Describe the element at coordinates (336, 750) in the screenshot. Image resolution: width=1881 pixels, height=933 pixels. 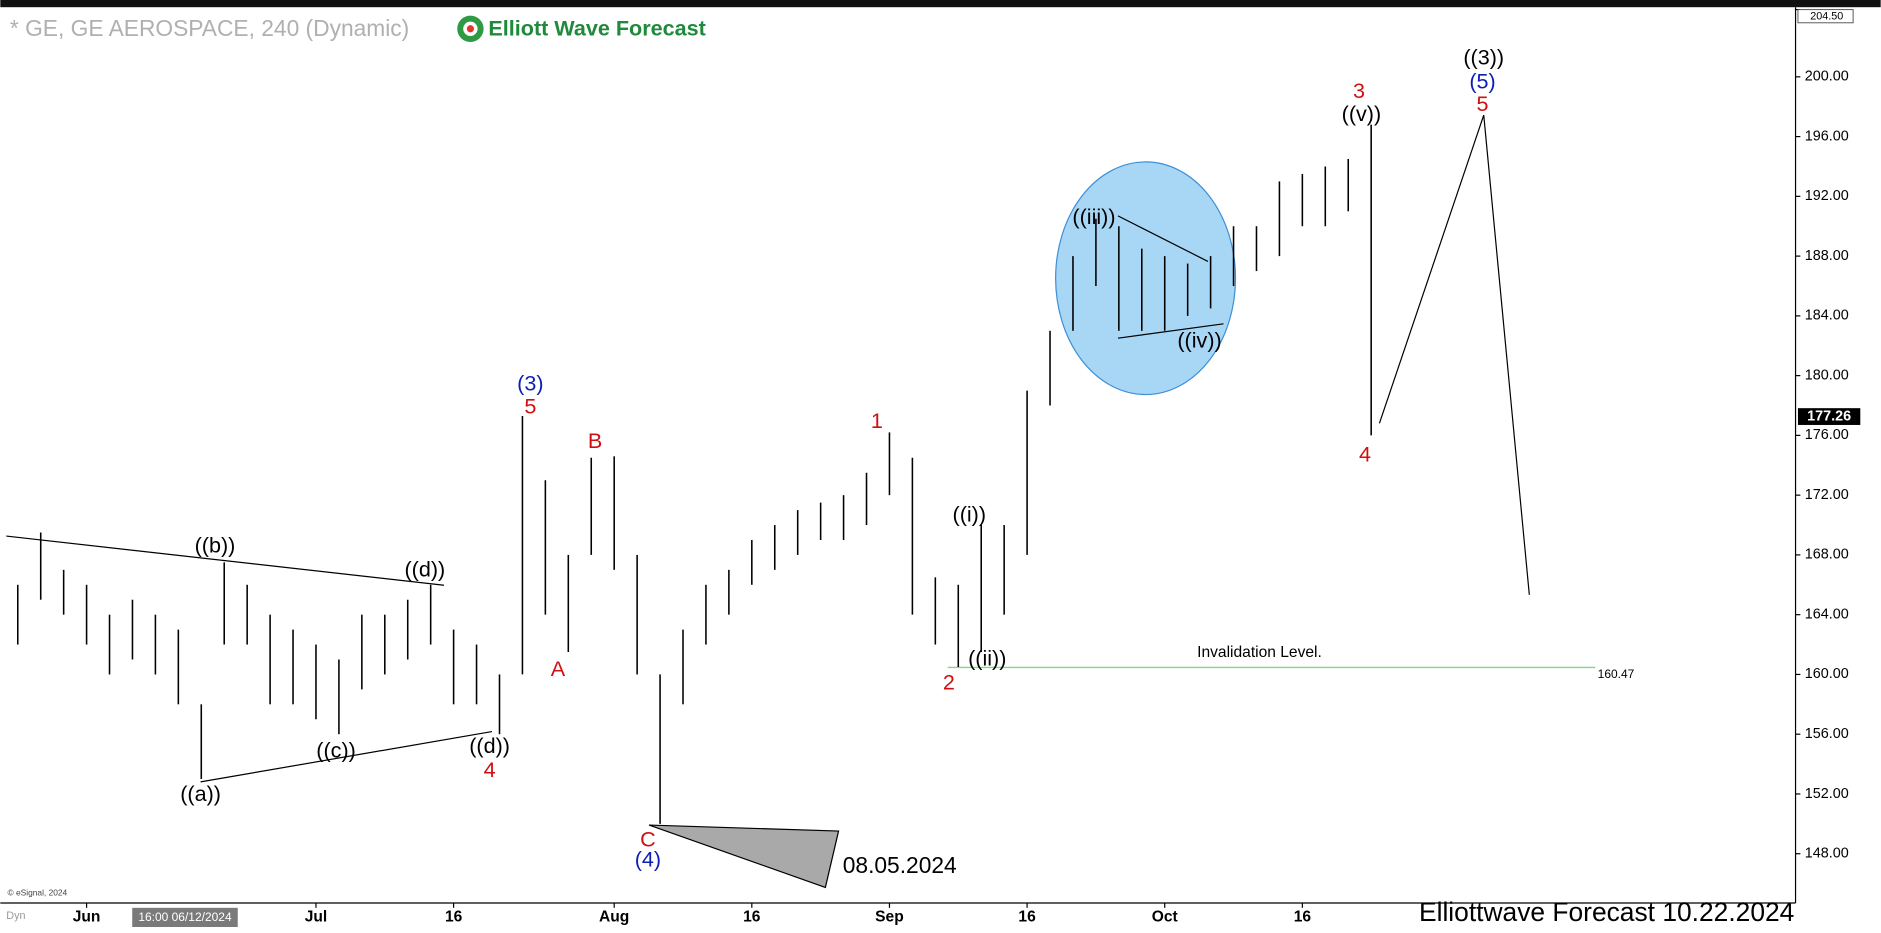
I see `wave-label: ((c))` at that location.